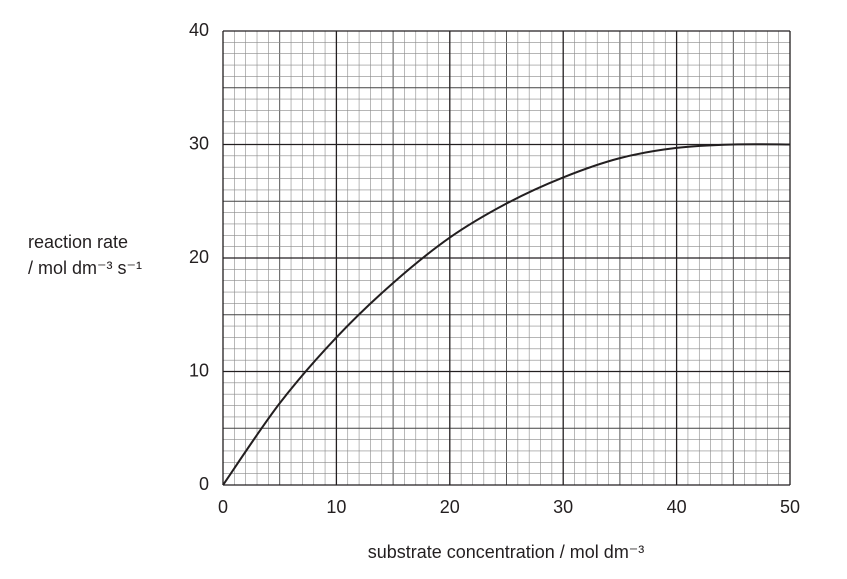 The width and height of the screenshot is (847, 579). What do you see at coordinates (450, 507) in the screenshot?
I see `x-tick-label: 20` at bounding box center [450, 507].